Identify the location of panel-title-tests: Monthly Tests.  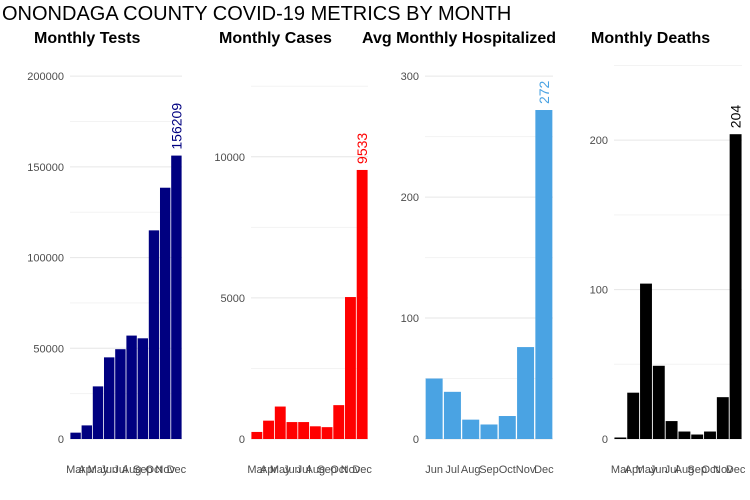
(87, 38).